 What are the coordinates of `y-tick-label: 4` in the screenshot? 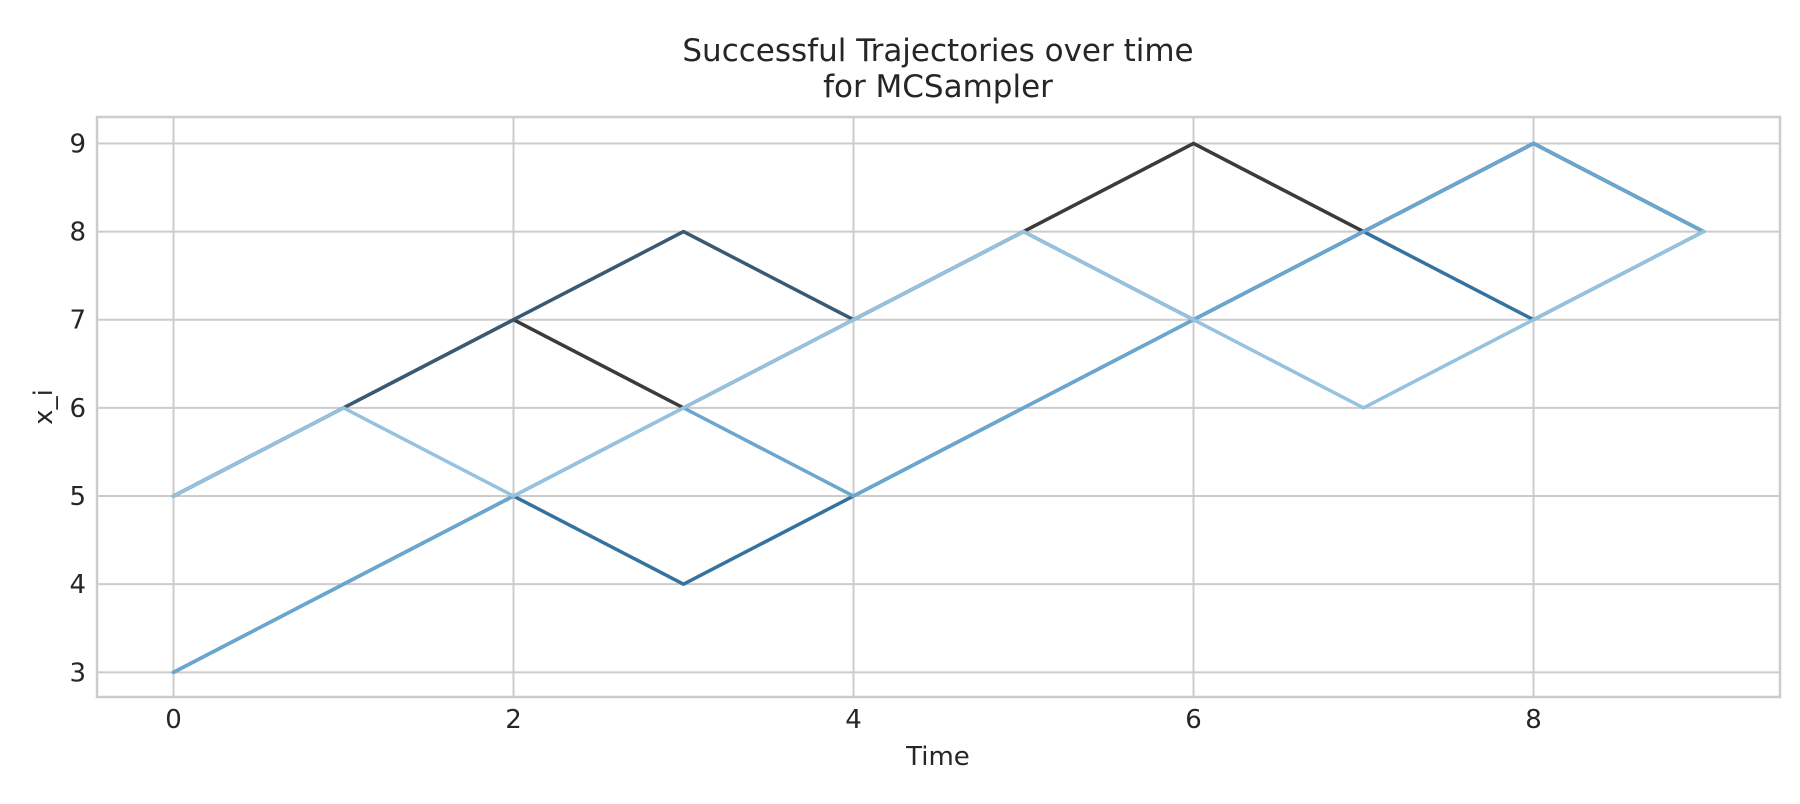 It's located at (77, 585).